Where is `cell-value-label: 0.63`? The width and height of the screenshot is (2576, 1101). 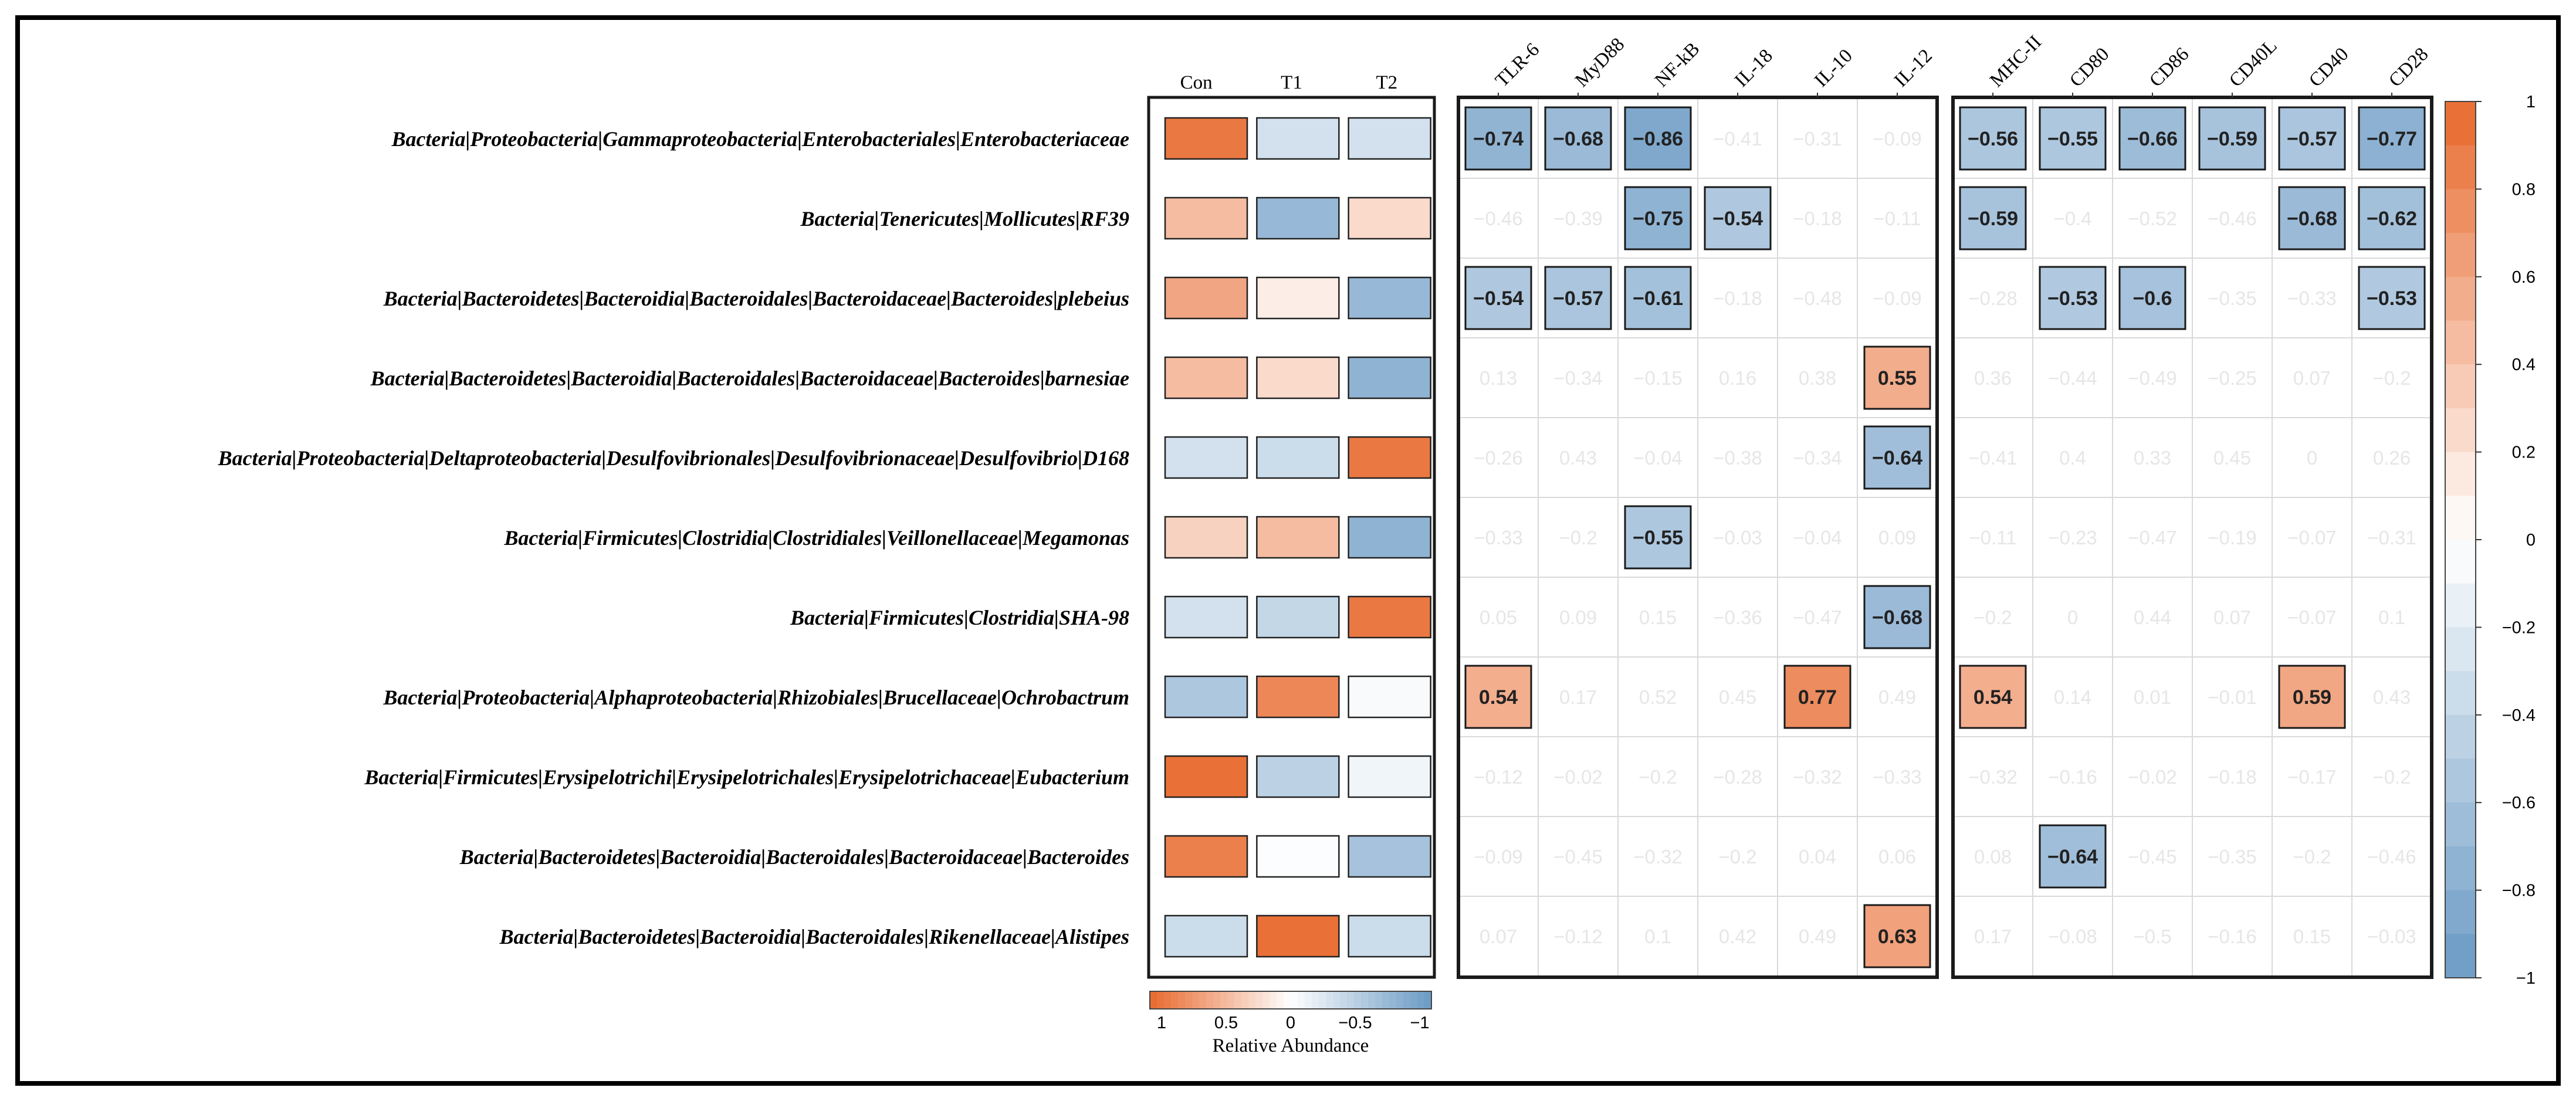
cell-value-label: 0.63 is located at coordinates (1897, 937).